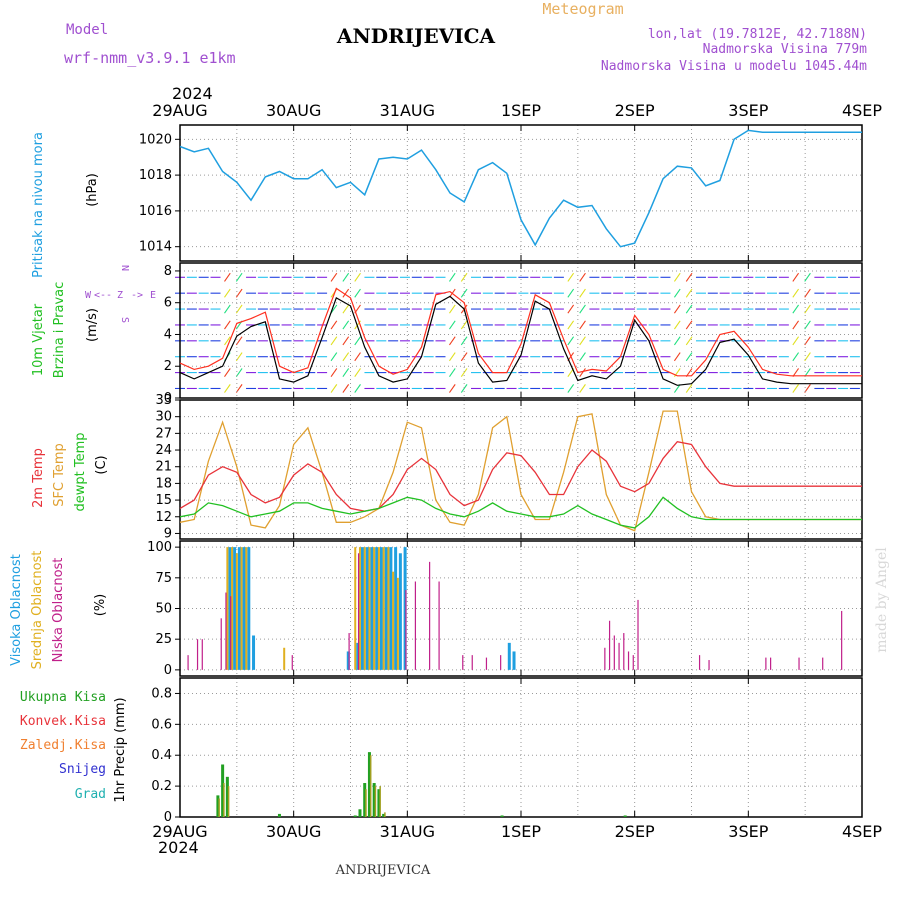  I want to click on precip-ytick-label: 0.6, so click(161, 724).